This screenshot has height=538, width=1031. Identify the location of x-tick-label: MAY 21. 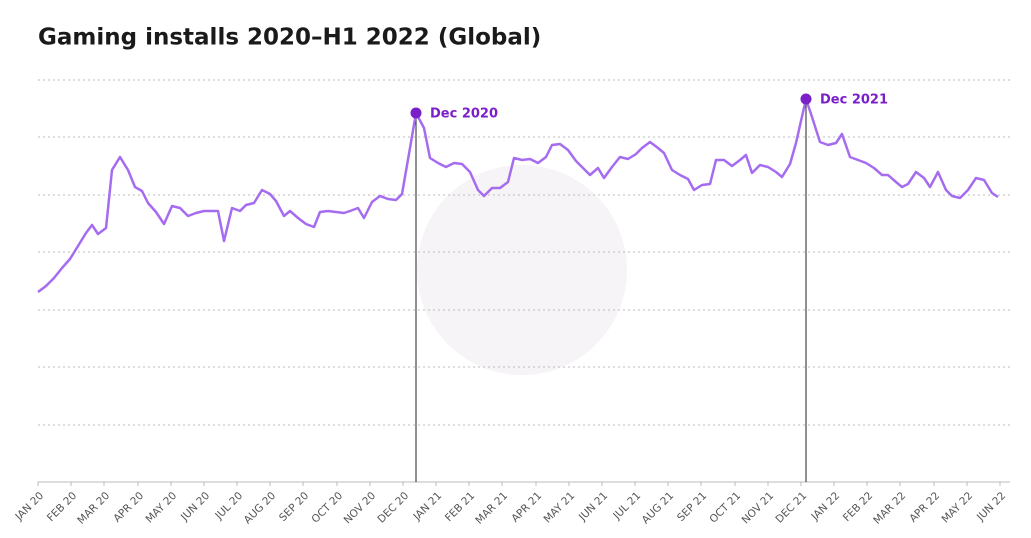
(560, 508).